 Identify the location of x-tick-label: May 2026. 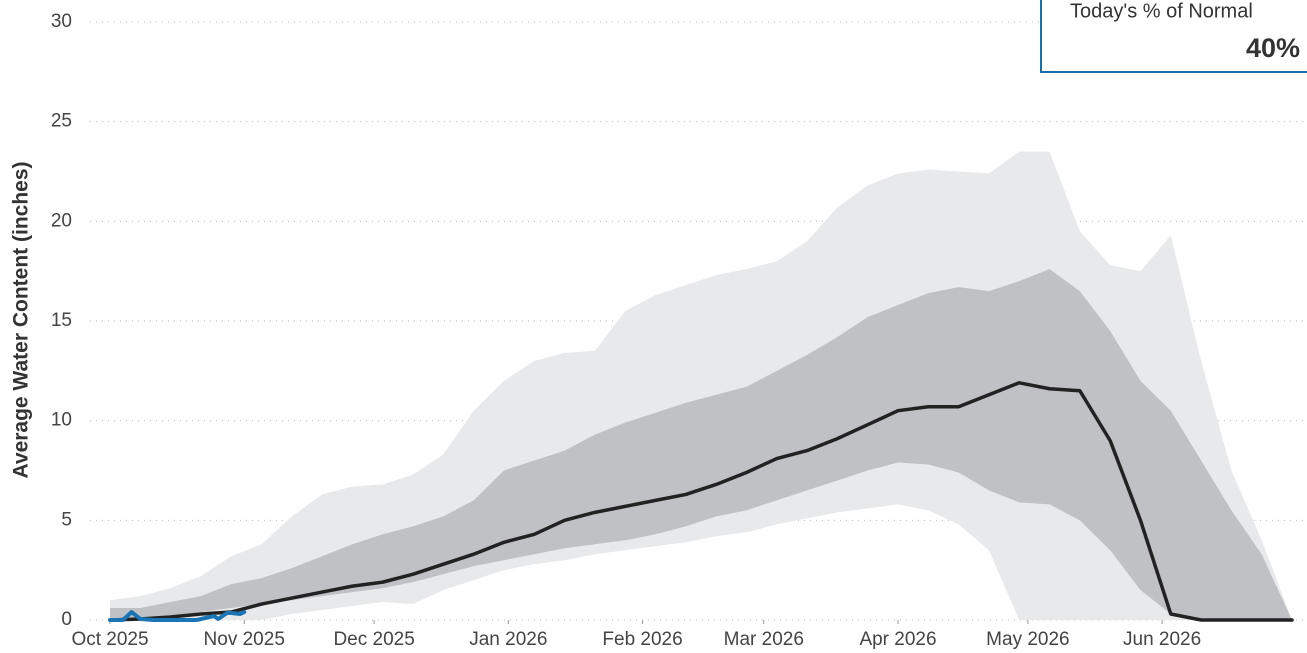
(1027, 639).